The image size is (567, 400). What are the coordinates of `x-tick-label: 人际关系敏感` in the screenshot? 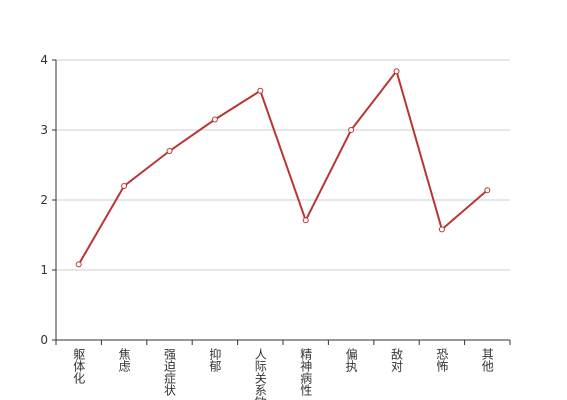 It's located at (260, 374).